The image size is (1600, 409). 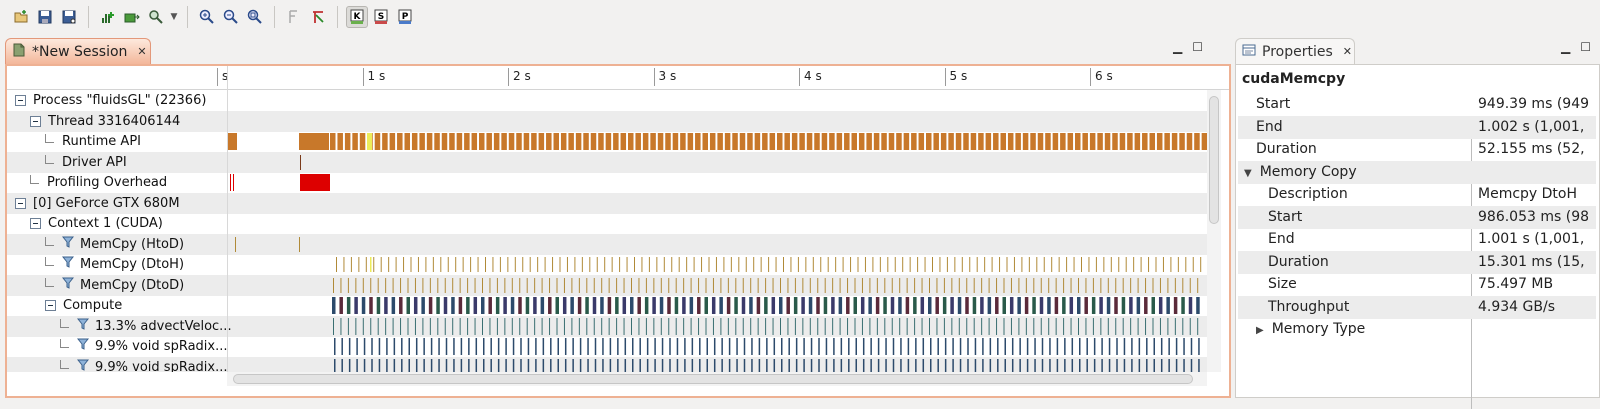 I want to click on export-button, so click(x=132, y=17).